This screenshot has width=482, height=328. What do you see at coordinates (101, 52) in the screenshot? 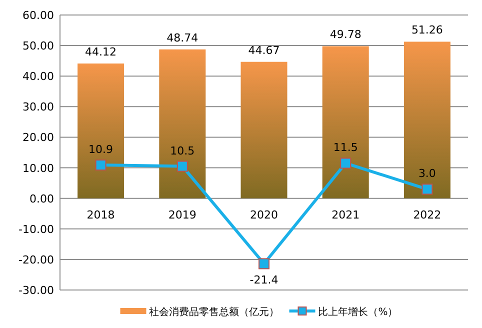
I see `data-label: 44.12` at bounding box center [101, 52].